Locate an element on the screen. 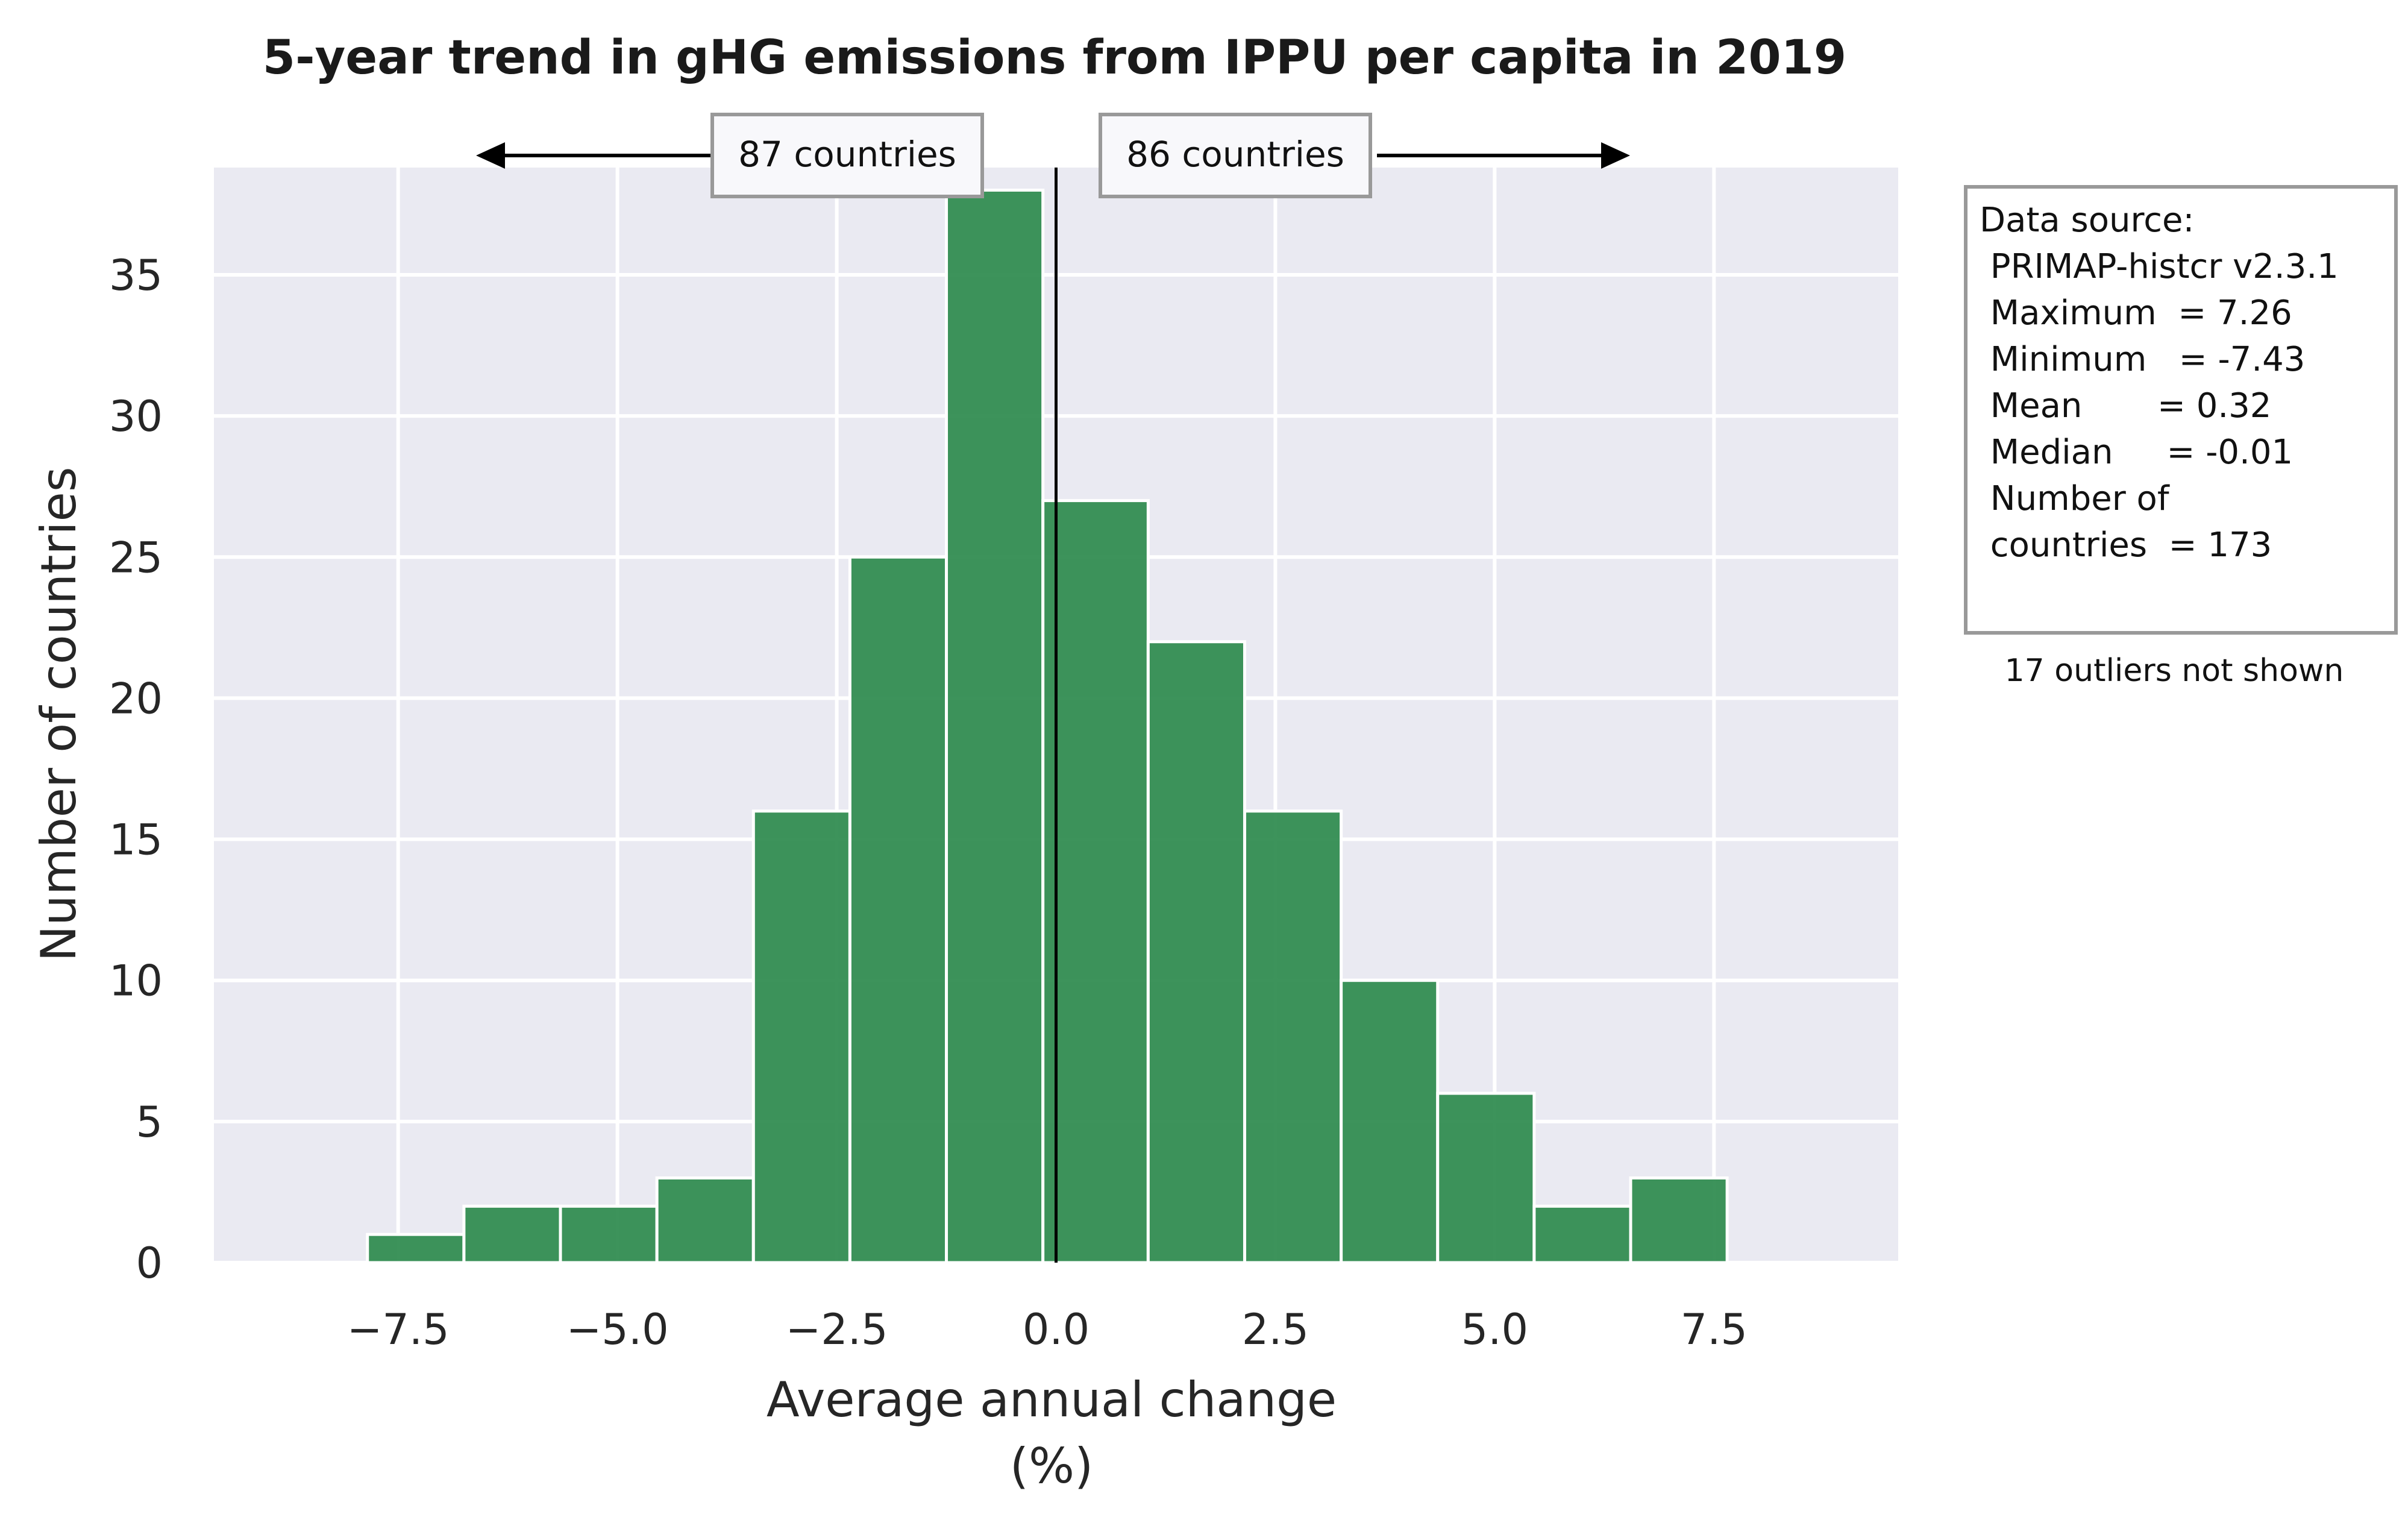 Image resolution: width=2408 pixels, height=1523 pixels. right-arrowhead is located at coordinates (1615, 155).